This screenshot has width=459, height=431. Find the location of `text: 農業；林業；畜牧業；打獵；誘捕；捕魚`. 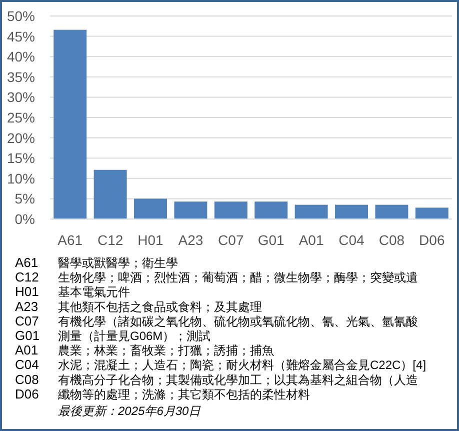

text: 農業；林業；畜牧業；打獵；誘捕；捕魚 is located at coordinates (166, 351).